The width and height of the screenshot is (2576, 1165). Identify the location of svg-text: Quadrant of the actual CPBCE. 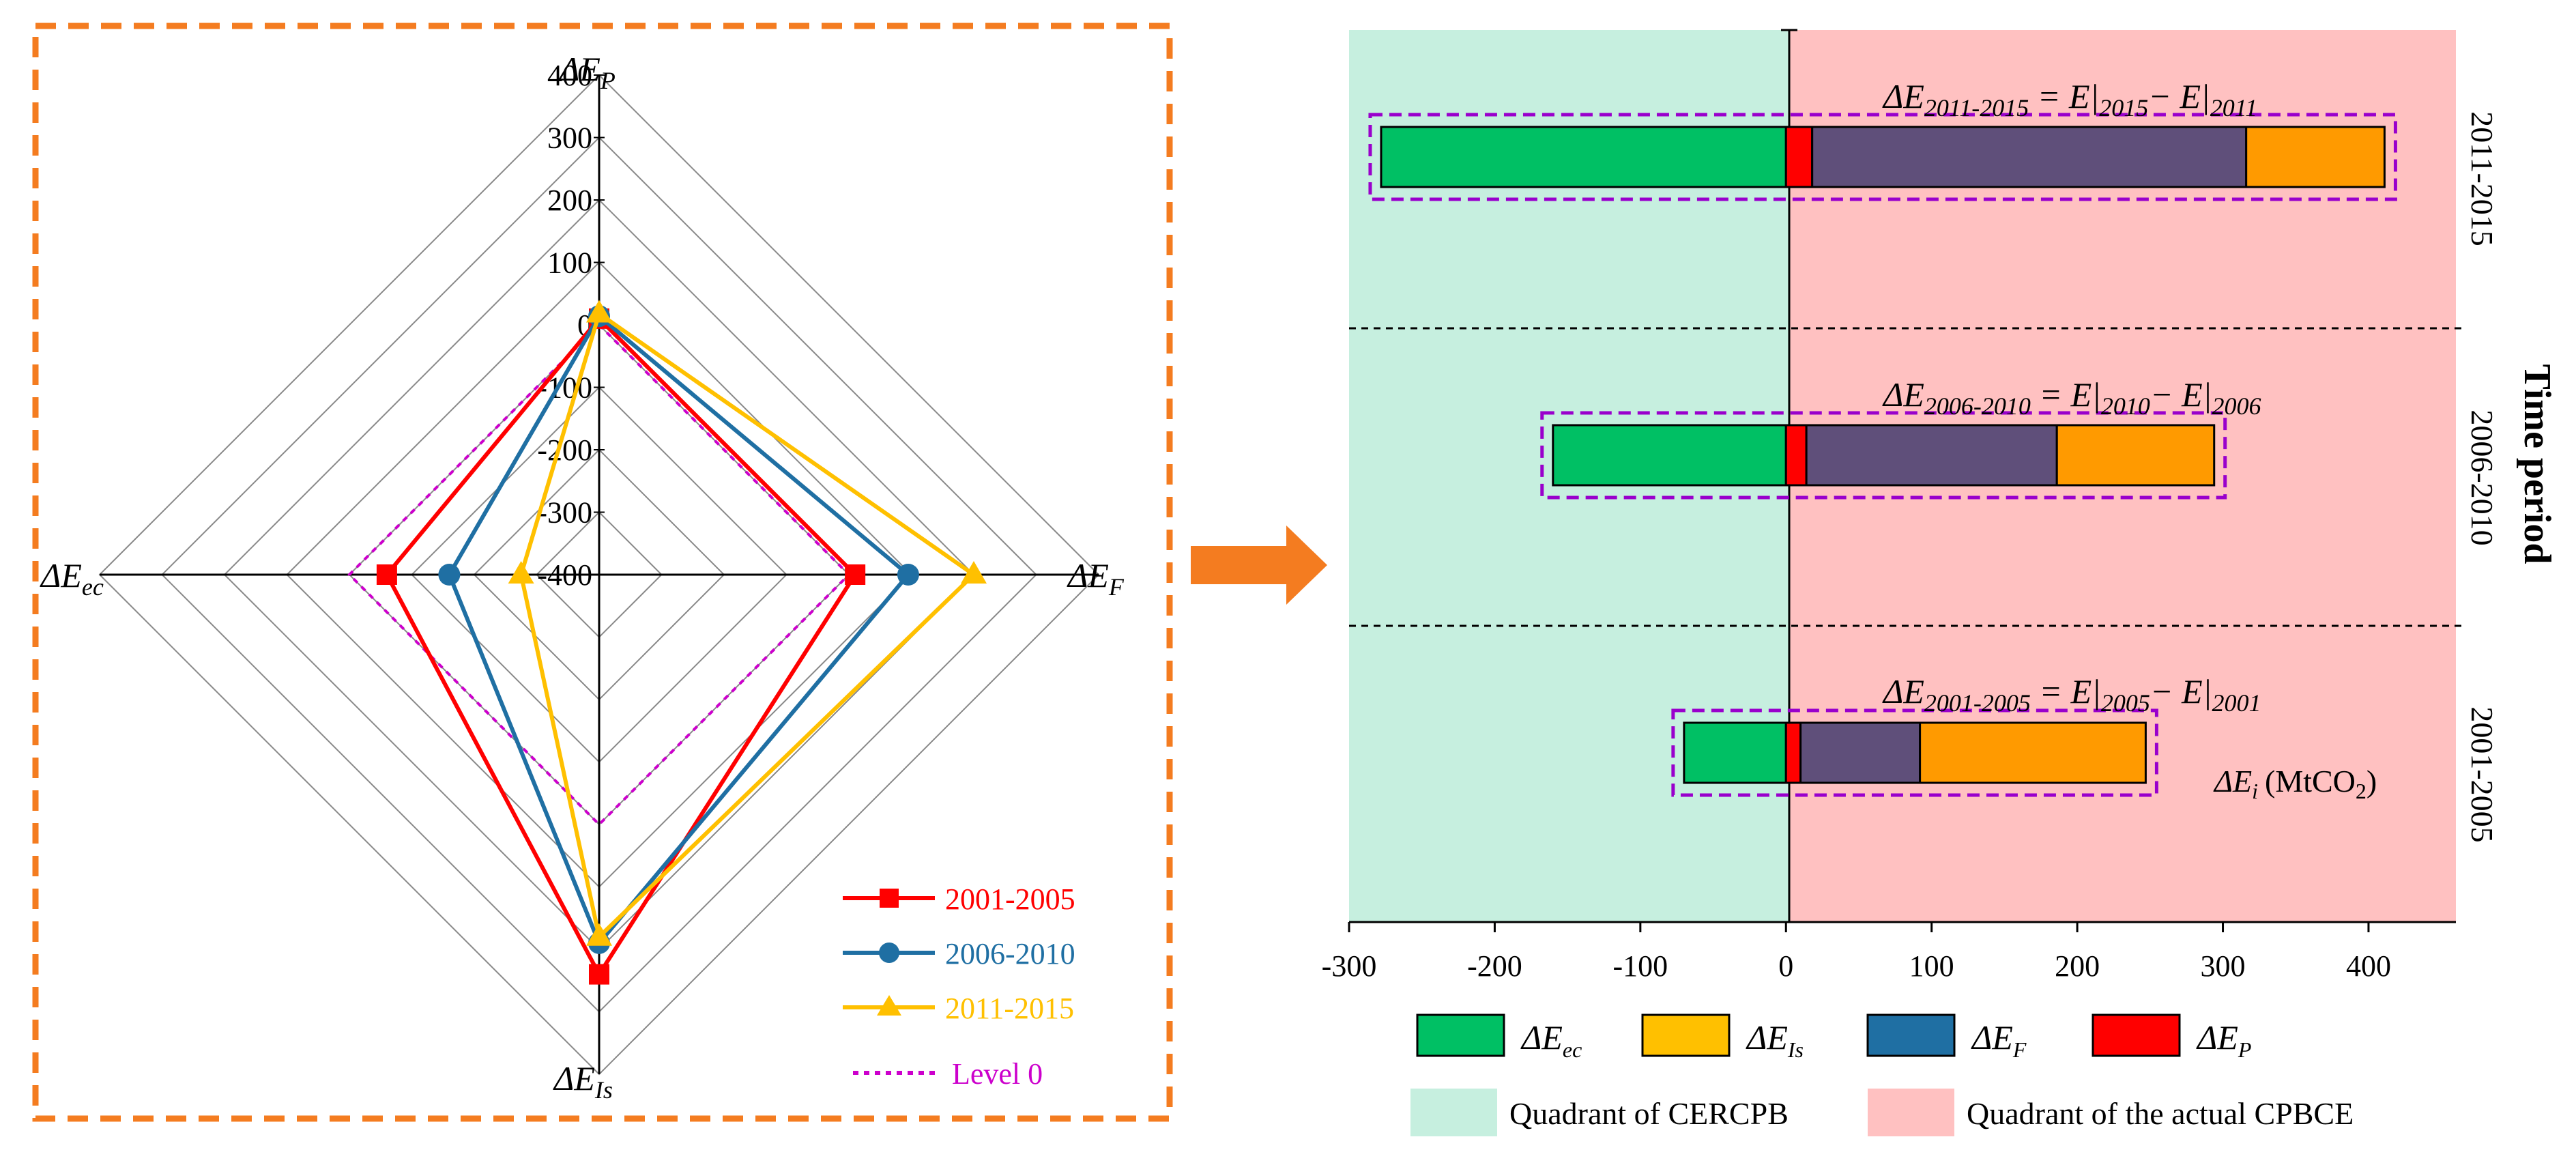
(2160, 1113).